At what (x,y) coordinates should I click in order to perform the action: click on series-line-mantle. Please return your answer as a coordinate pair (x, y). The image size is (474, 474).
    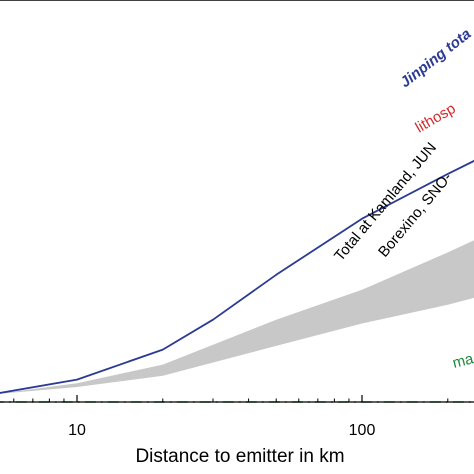
    Looking at the image, I should click on (237, 402).